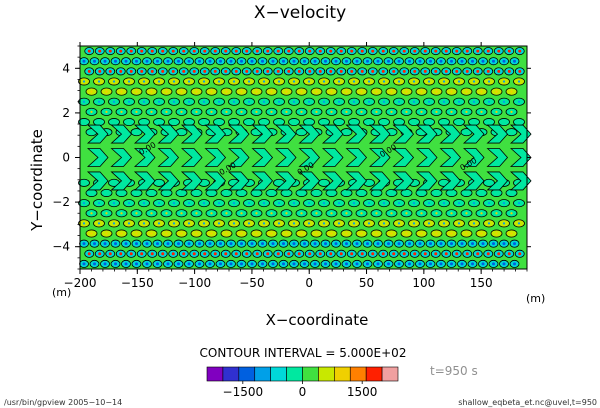 This screenshot has height=408, width=600. I want to click on colorbar-tick-label: 1500, so click(362, 392).